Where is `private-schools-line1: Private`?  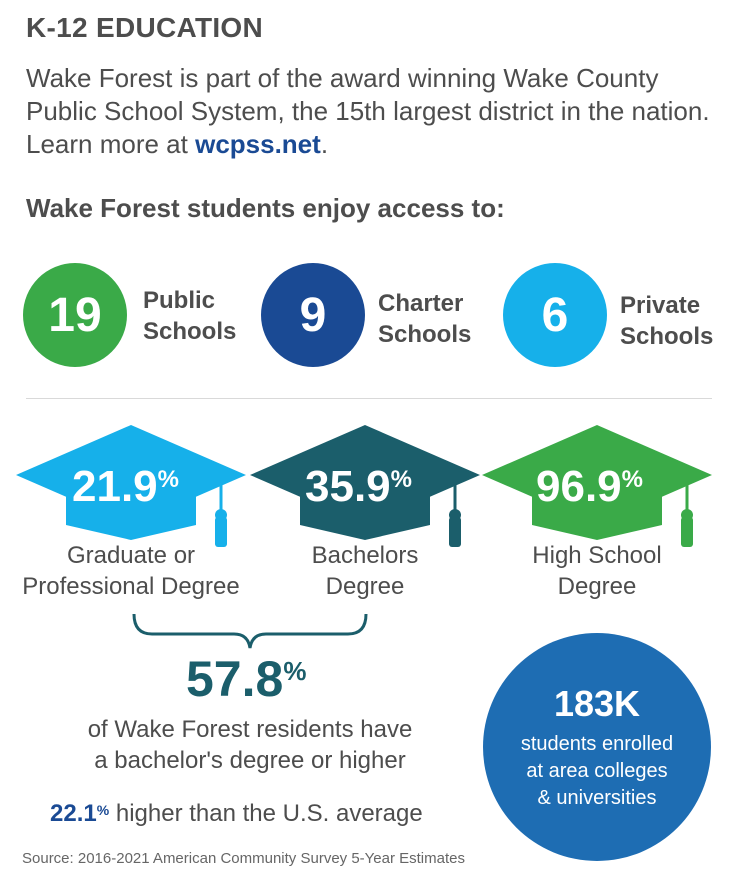 private-schools-line1: Private is located at coordinates (660, 305).